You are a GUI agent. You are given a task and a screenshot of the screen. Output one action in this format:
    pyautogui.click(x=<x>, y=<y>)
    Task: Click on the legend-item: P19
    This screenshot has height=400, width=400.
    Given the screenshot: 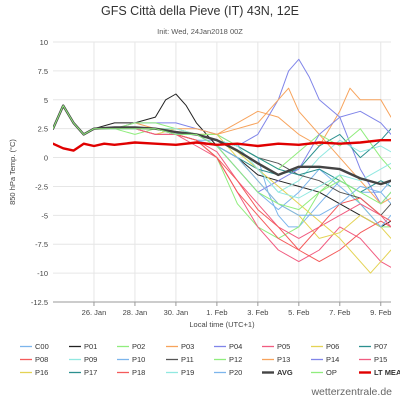 What is the action you would take?
    pyautogui.click(x=180, y=372)
    